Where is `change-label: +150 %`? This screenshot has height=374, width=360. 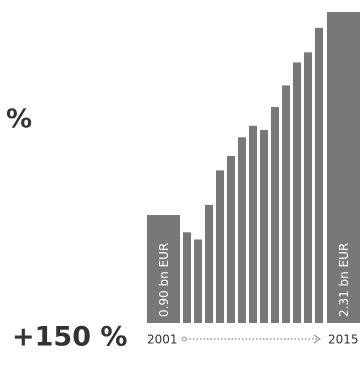
change-label: +150 % is located at coordinates (69, 337).